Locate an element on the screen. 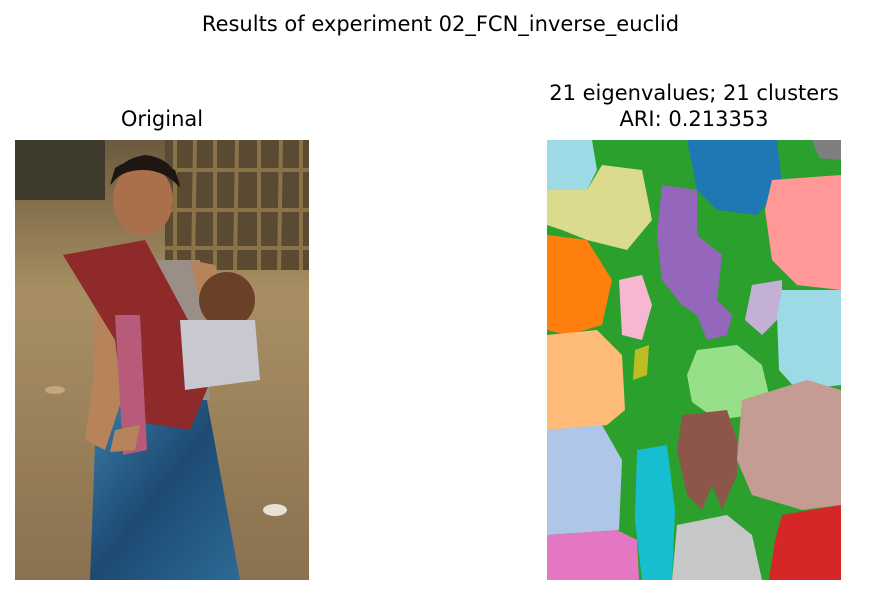 Image resolution: width=881 pixels, height=595 pixels. baby-foot is located at coordinates (125, 438).